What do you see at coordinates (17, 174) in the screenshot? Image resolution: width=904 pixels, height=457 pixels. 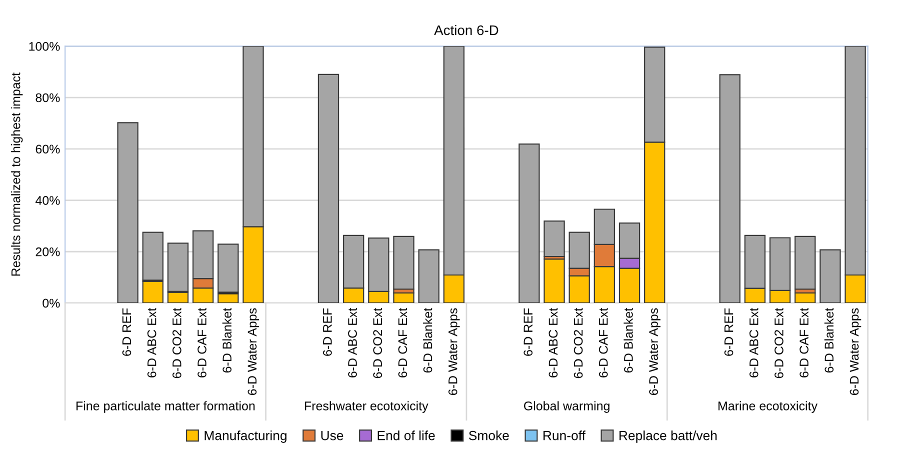 I see `y-axis-title: Results normalized to highest impact` at bounding box center [17, 174].